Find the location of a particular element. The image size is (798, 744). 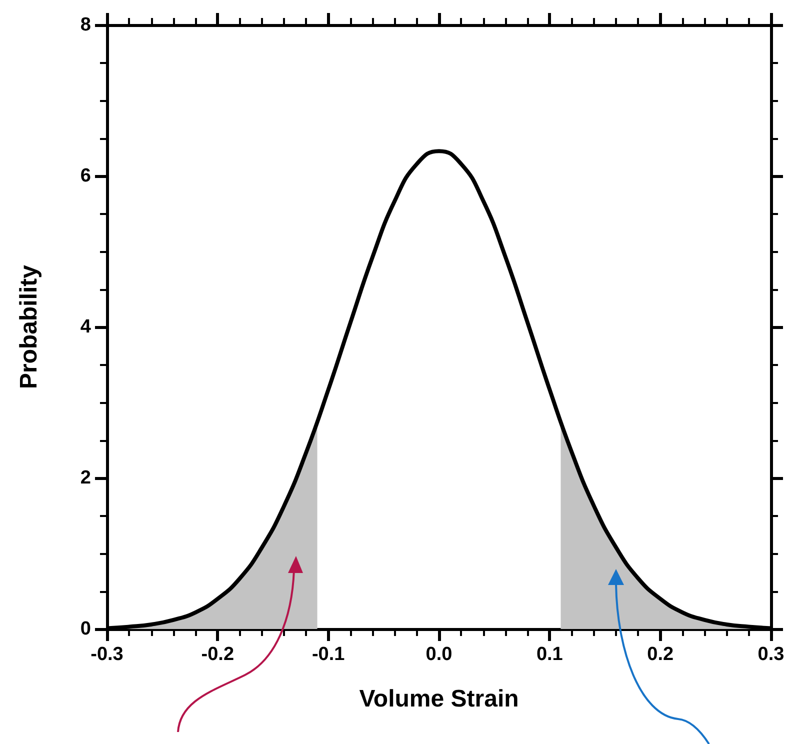

x-tick-label: 0.0 is located at coordinates (439, 654).